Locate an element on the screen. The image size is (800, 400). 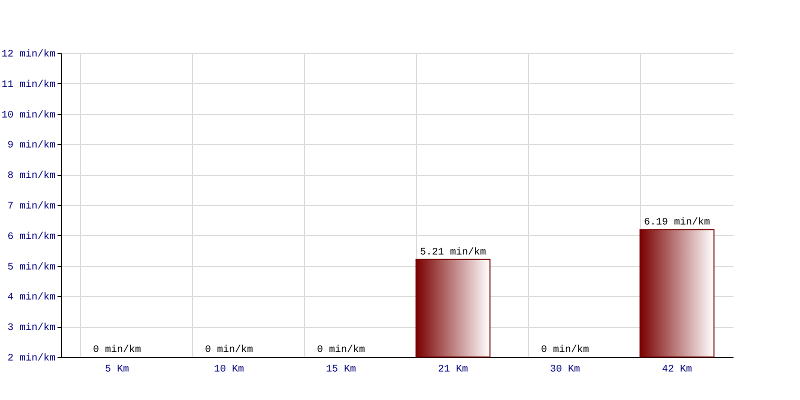
y-tick-label: 11 min/km is located at coordinates (28, 84).